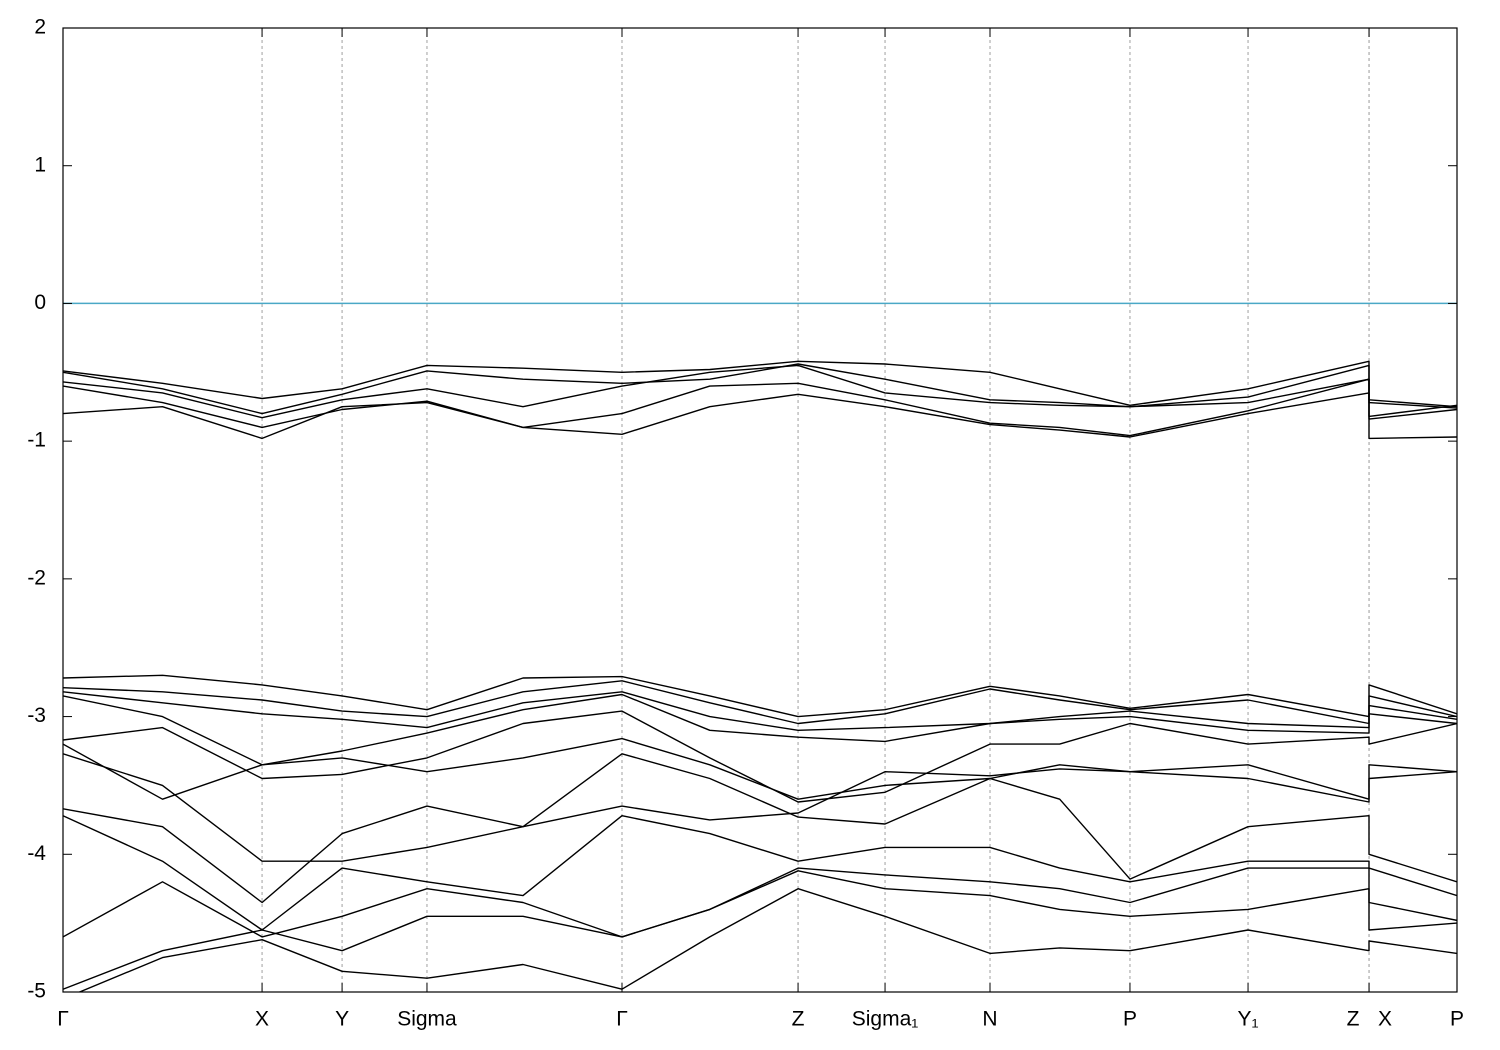 The width and height of the screenshot is (1500, 1050). What do you see at coordinates (40, 302) in the screenshot?
I see `y-tick-label: 0` at bounding box center [40, 302].